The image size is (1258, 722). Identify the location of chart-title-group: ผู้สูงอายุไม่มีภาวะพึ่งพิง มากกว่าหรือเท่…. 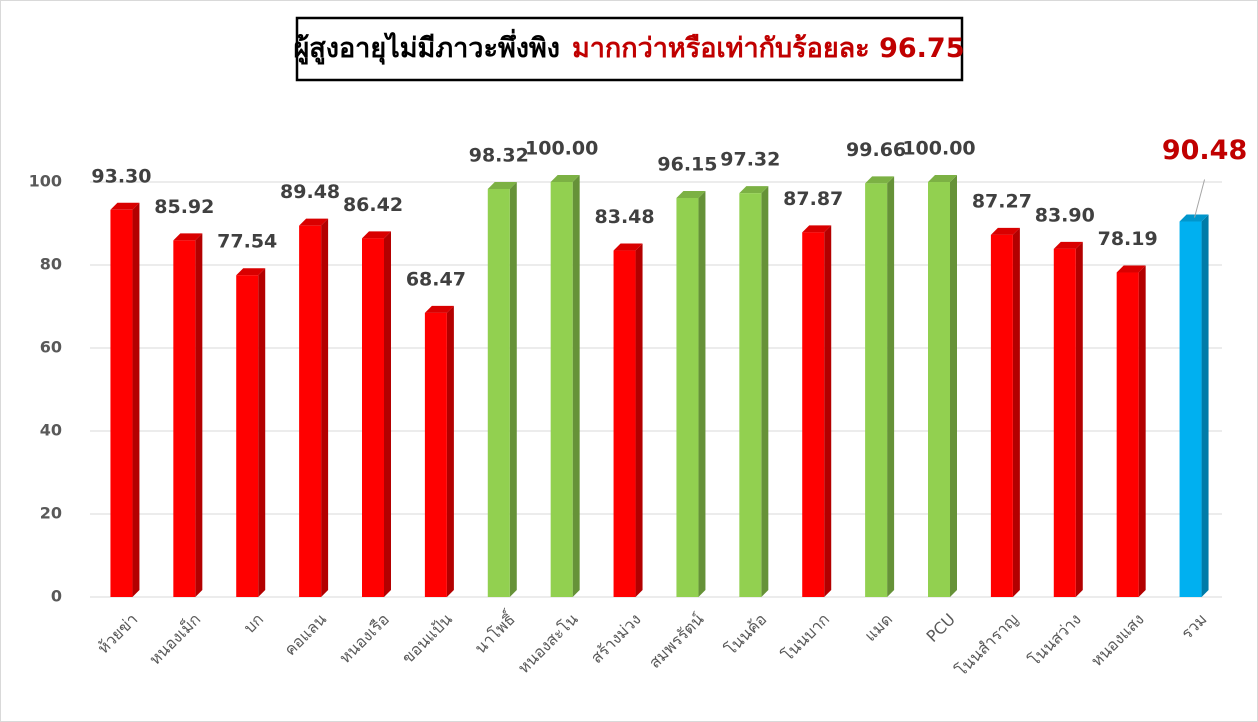
(628, 46).